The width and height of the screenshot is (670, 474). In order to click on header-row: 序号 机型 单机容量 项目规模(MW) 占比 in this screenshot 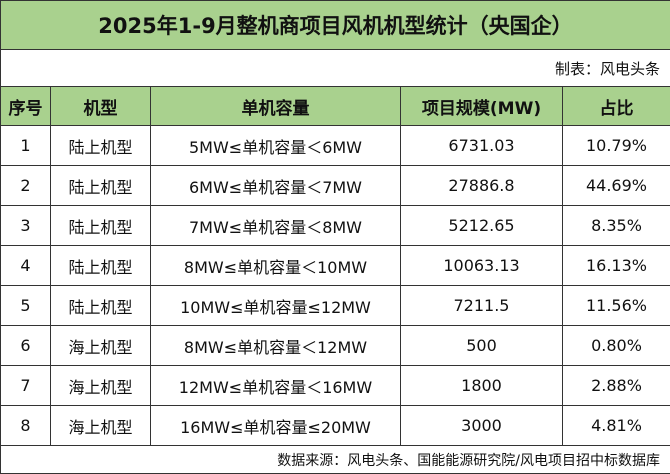, I will do `click(335, 106)`.